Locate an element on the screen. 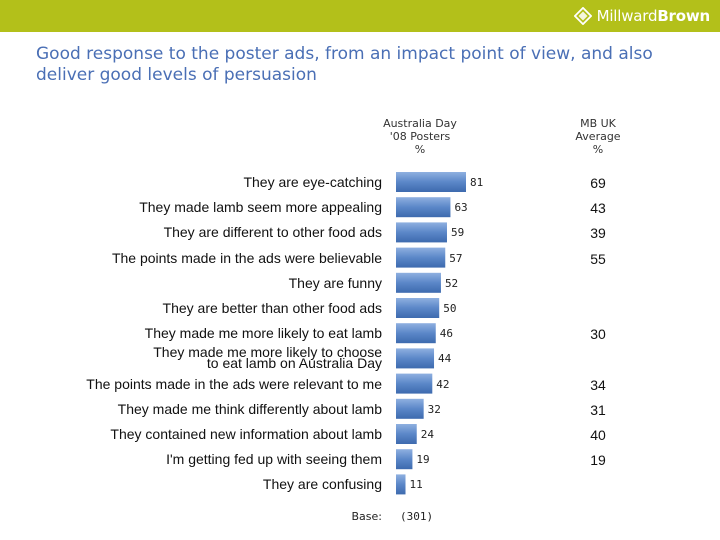  category-label: They made me more likely to eat lamb is located at coordinates (263, 333).